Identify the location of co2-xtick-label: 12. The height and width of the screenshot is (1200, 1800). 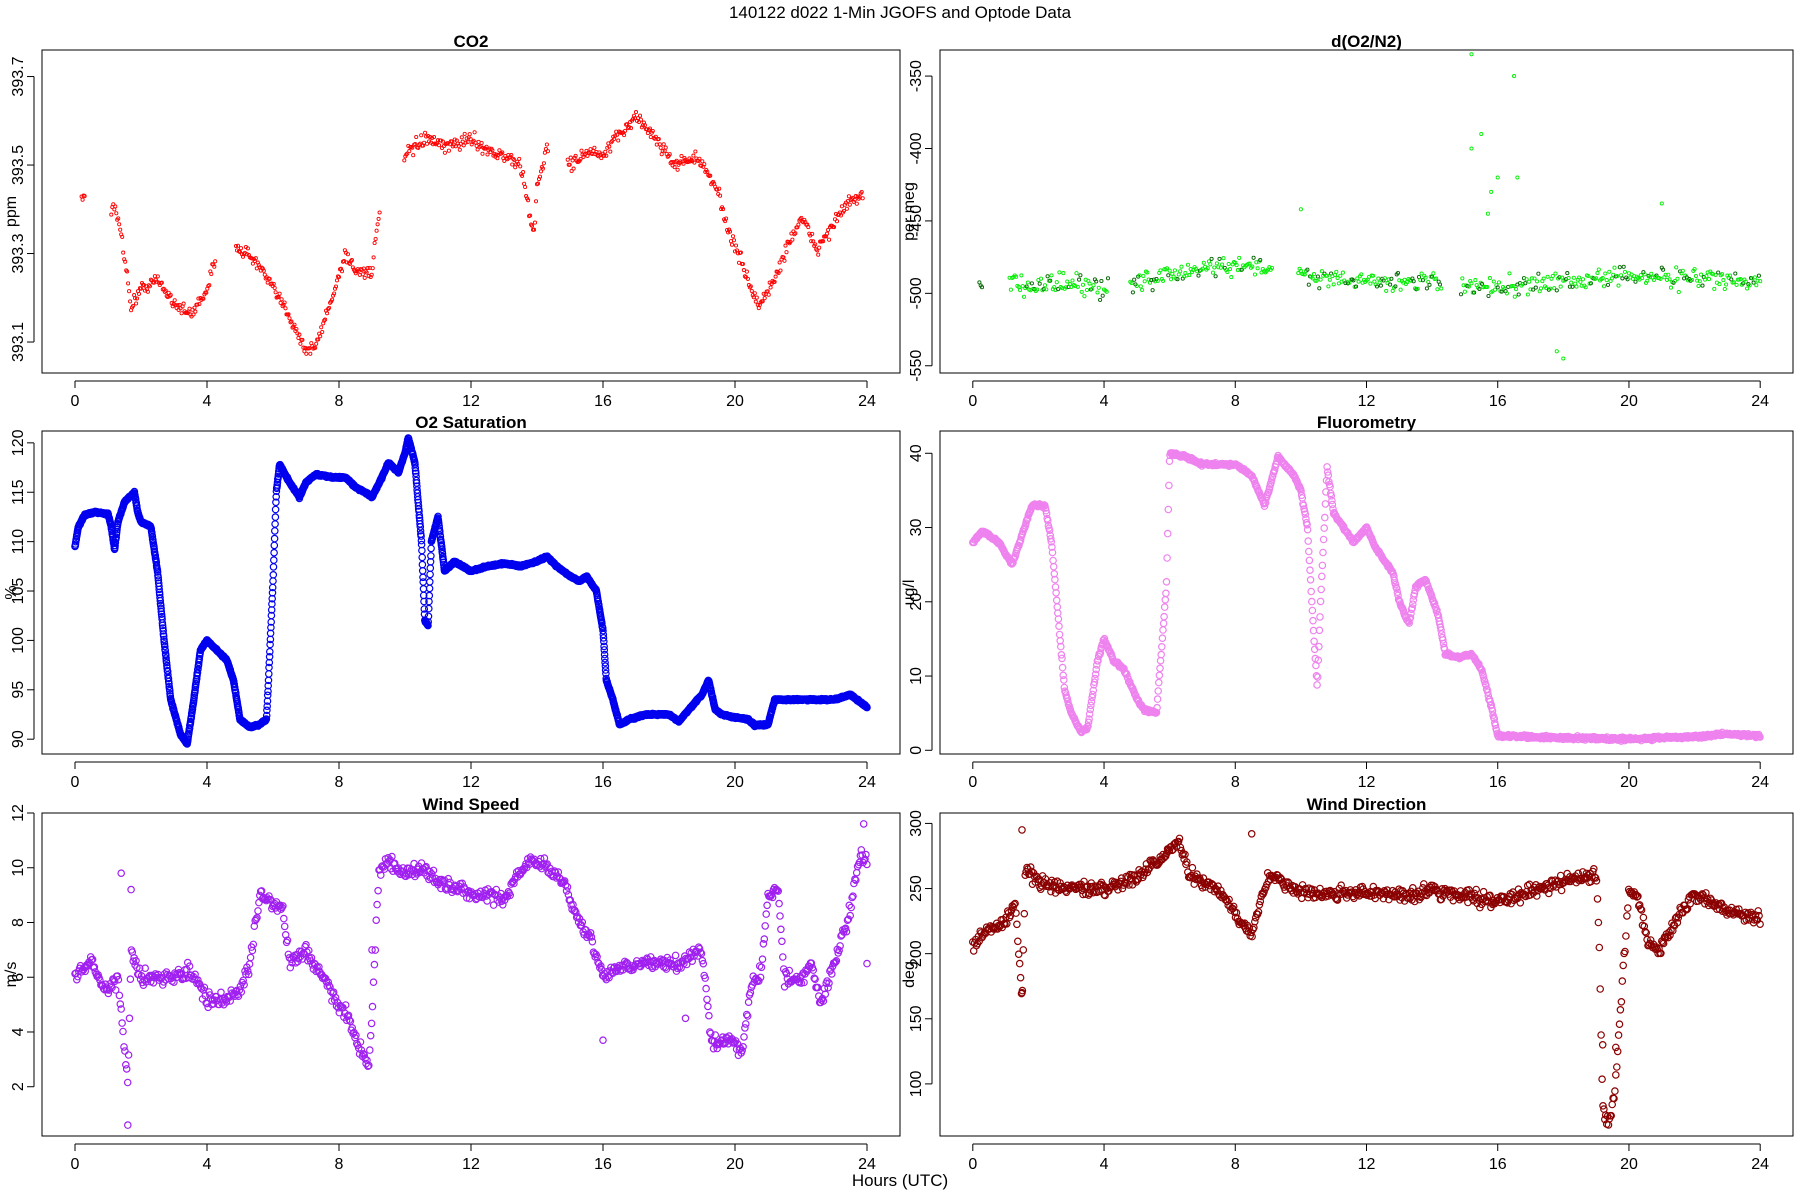
(471, 401).